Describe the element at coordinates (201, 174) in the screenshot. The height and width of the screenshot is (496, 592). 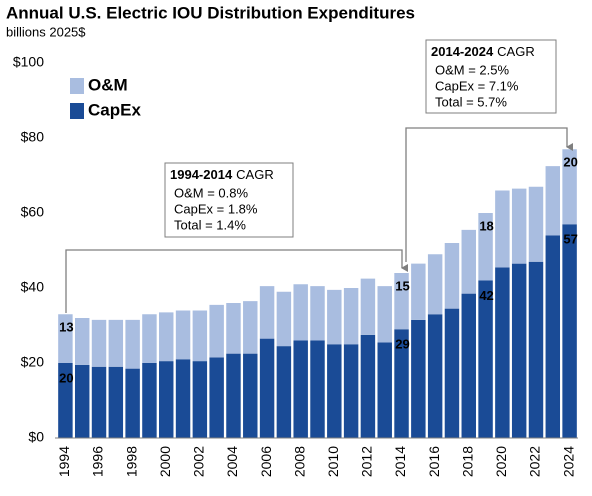
I see `annotation-period: 1994-2014` at that location.